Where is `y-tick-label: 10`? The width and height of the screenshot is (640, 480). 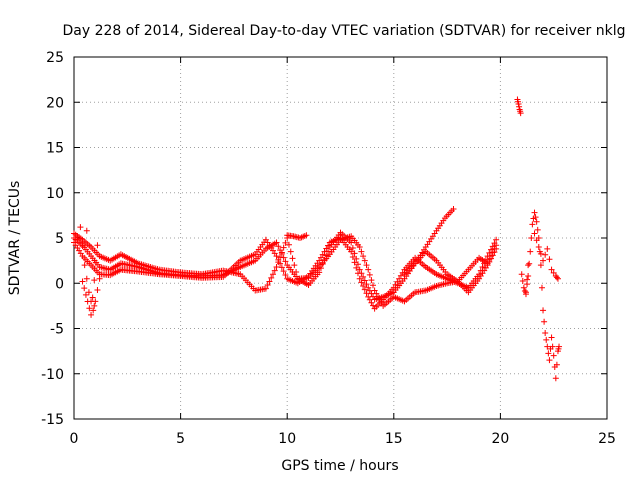 y-tick-label: 10 is located at coordinates (55, 194).